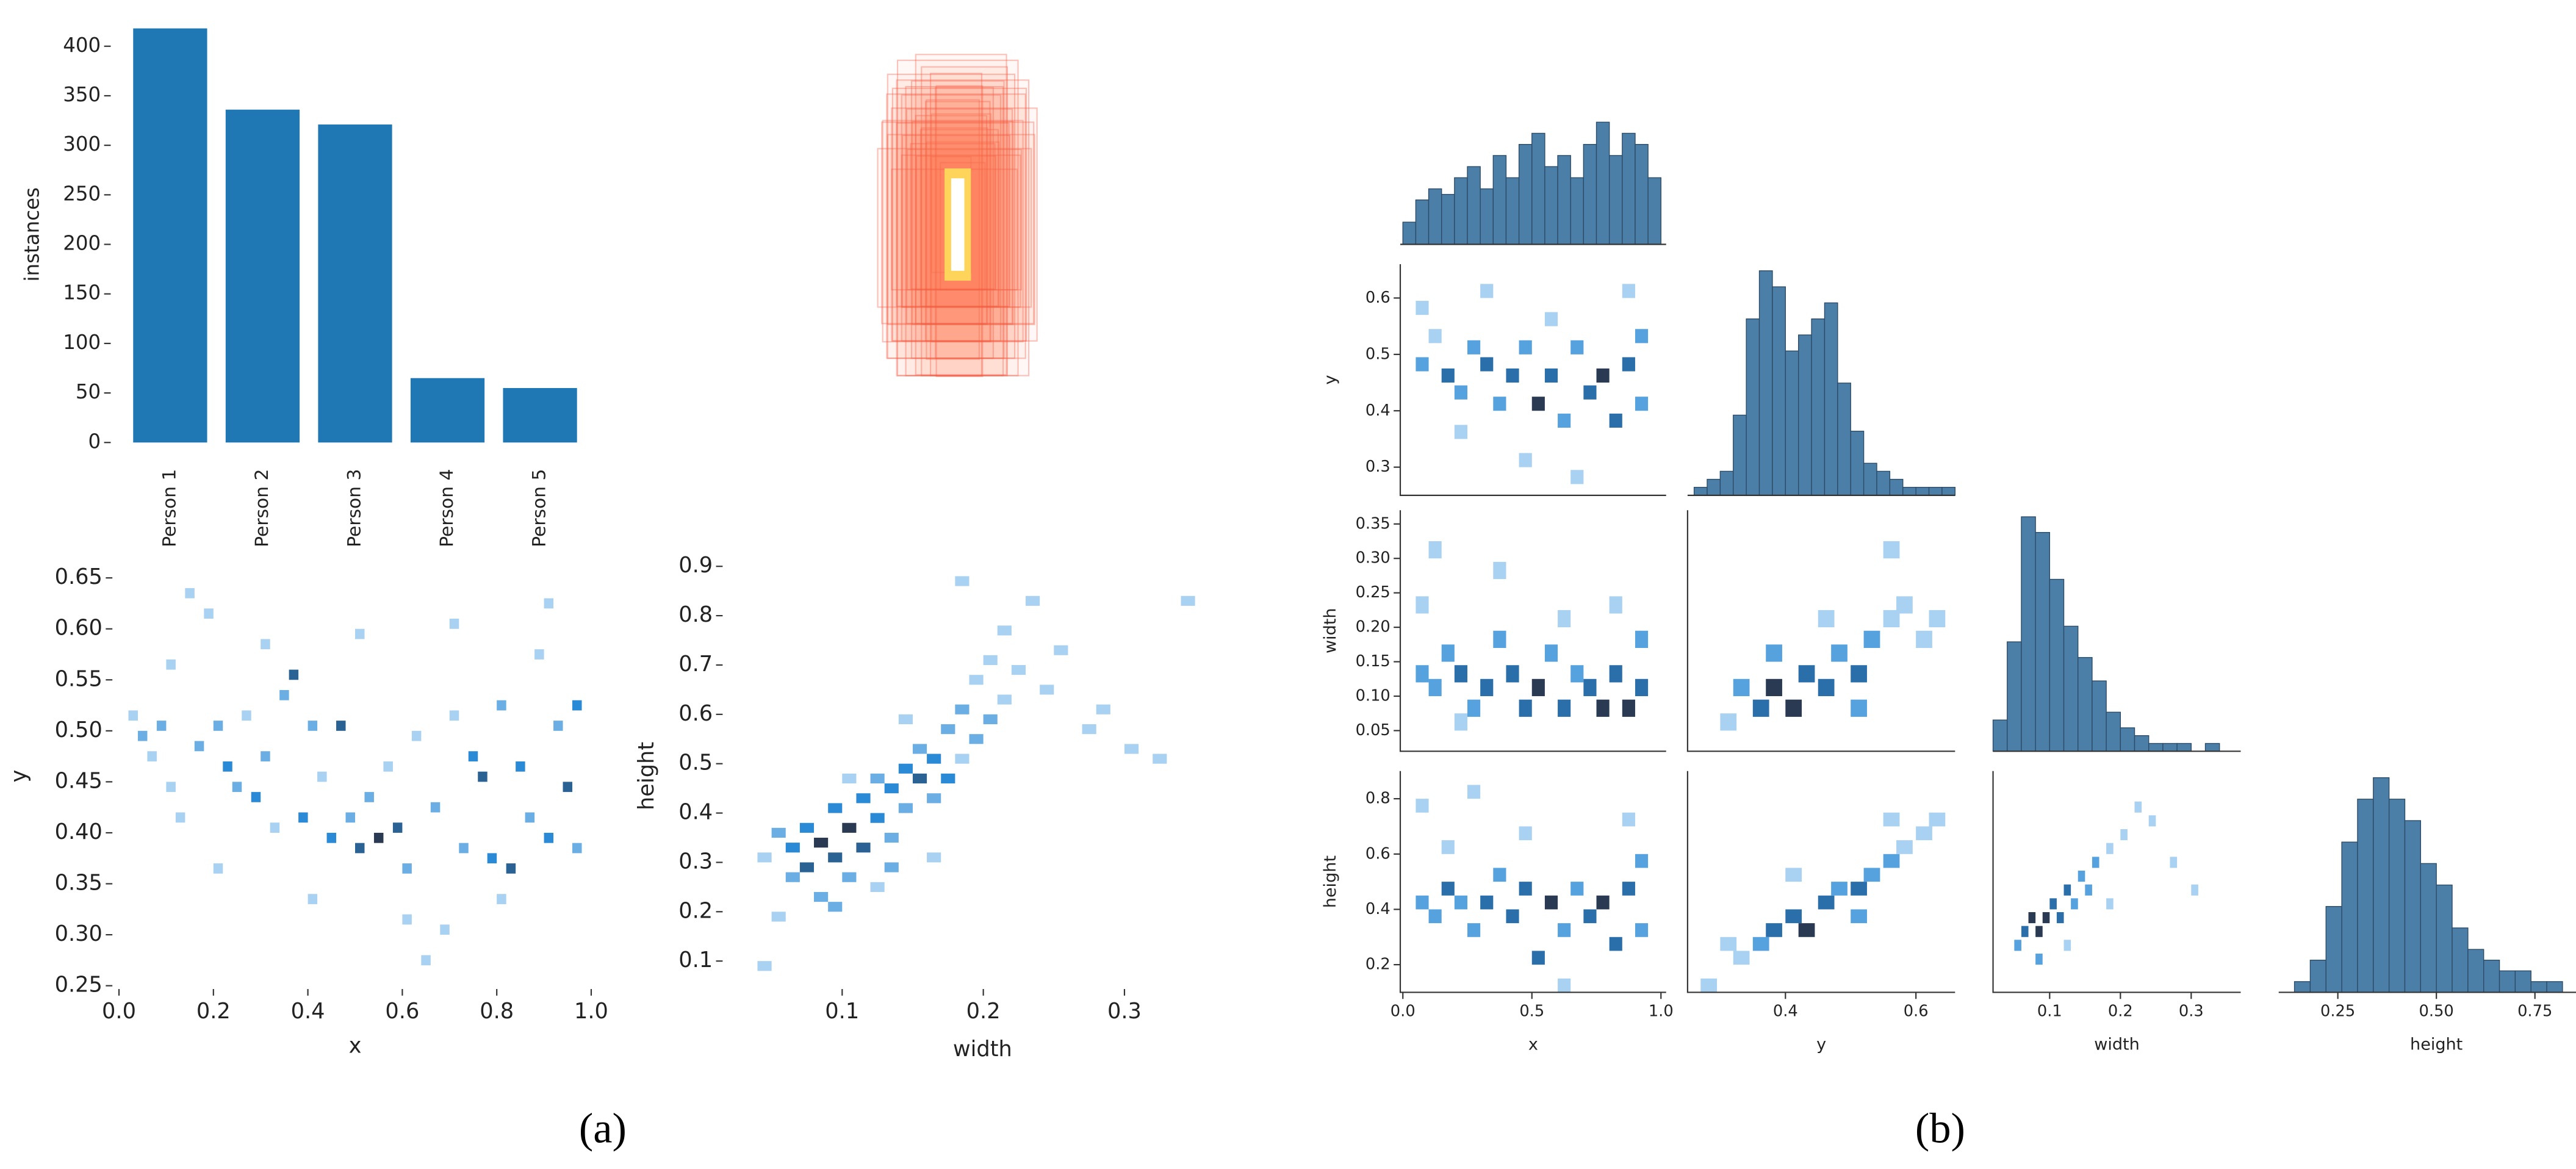 The height and width of the screenshot is (1169, 2576). I want to click on y-tick-label: 0.55, so click(79, 678).